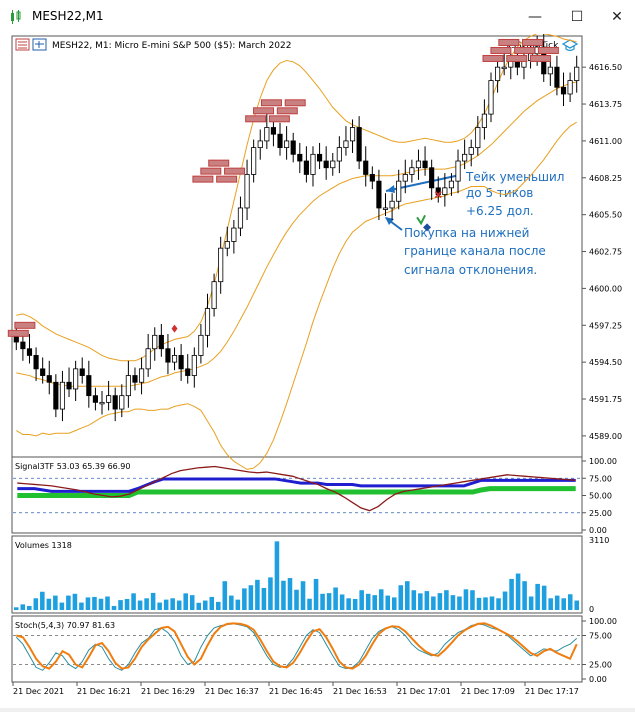 The height and width of the screenshot is (712, 635). What do you see at coordinates (470, 270) in the screenshot?
I see `buy-note-line-3: сигнала отклонения.` at bounding box center [470, 270].